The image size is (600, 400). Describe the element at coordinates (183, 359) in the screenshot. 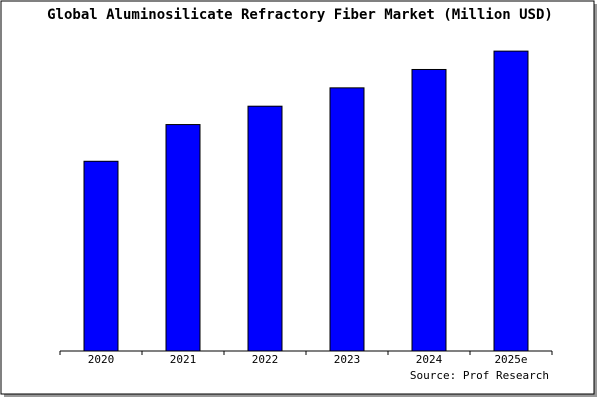

I see `x-tick-label: 2021` at that location.